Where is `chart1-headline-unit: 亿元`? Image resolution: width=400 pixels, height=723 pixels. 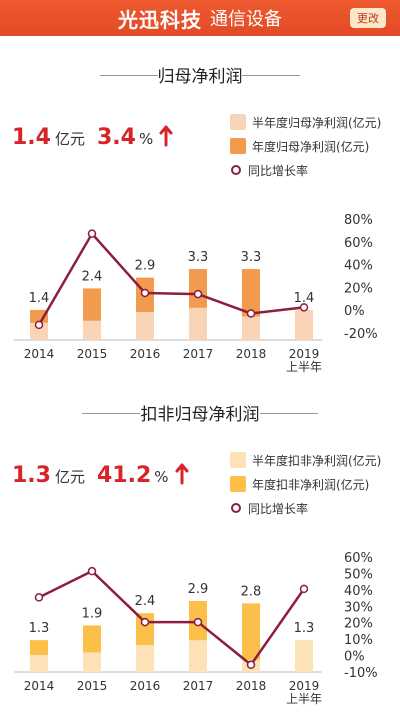 chart1-headline-unit: 亿元 is located at coordinates (69, 139).